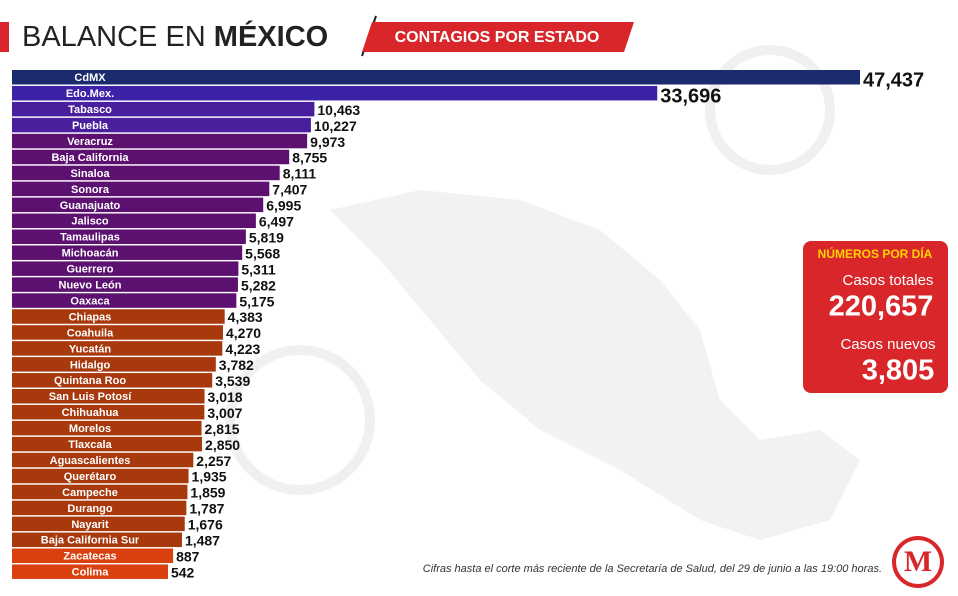  I want to click on value-label: 8,111, so click(300, 174).